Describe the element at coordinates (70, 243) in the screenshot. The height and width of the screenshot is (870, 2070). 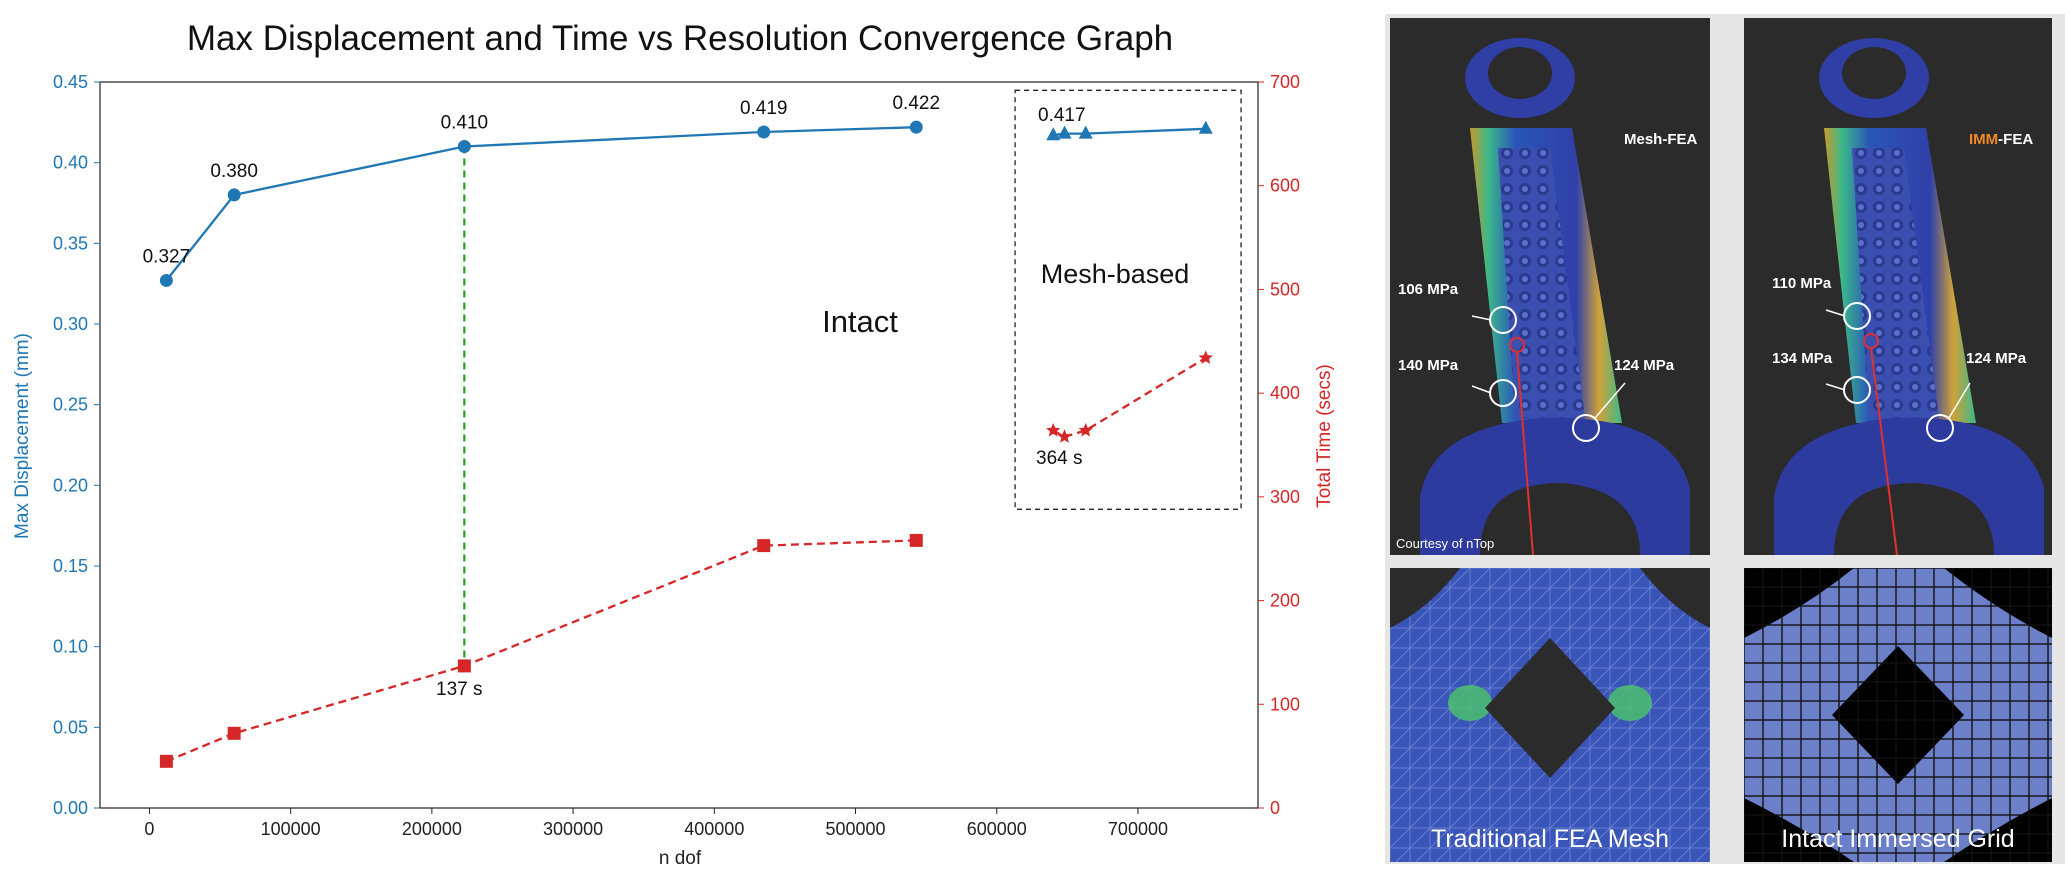
I see `y-tick-label-left: 0.35` at that location.